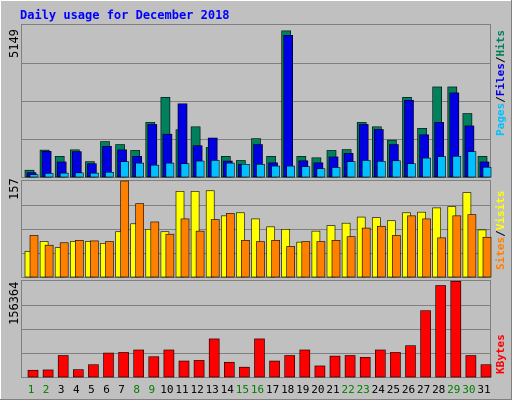  I want to click on chart-title: Daily usage for December 2018, so click(125, 15).